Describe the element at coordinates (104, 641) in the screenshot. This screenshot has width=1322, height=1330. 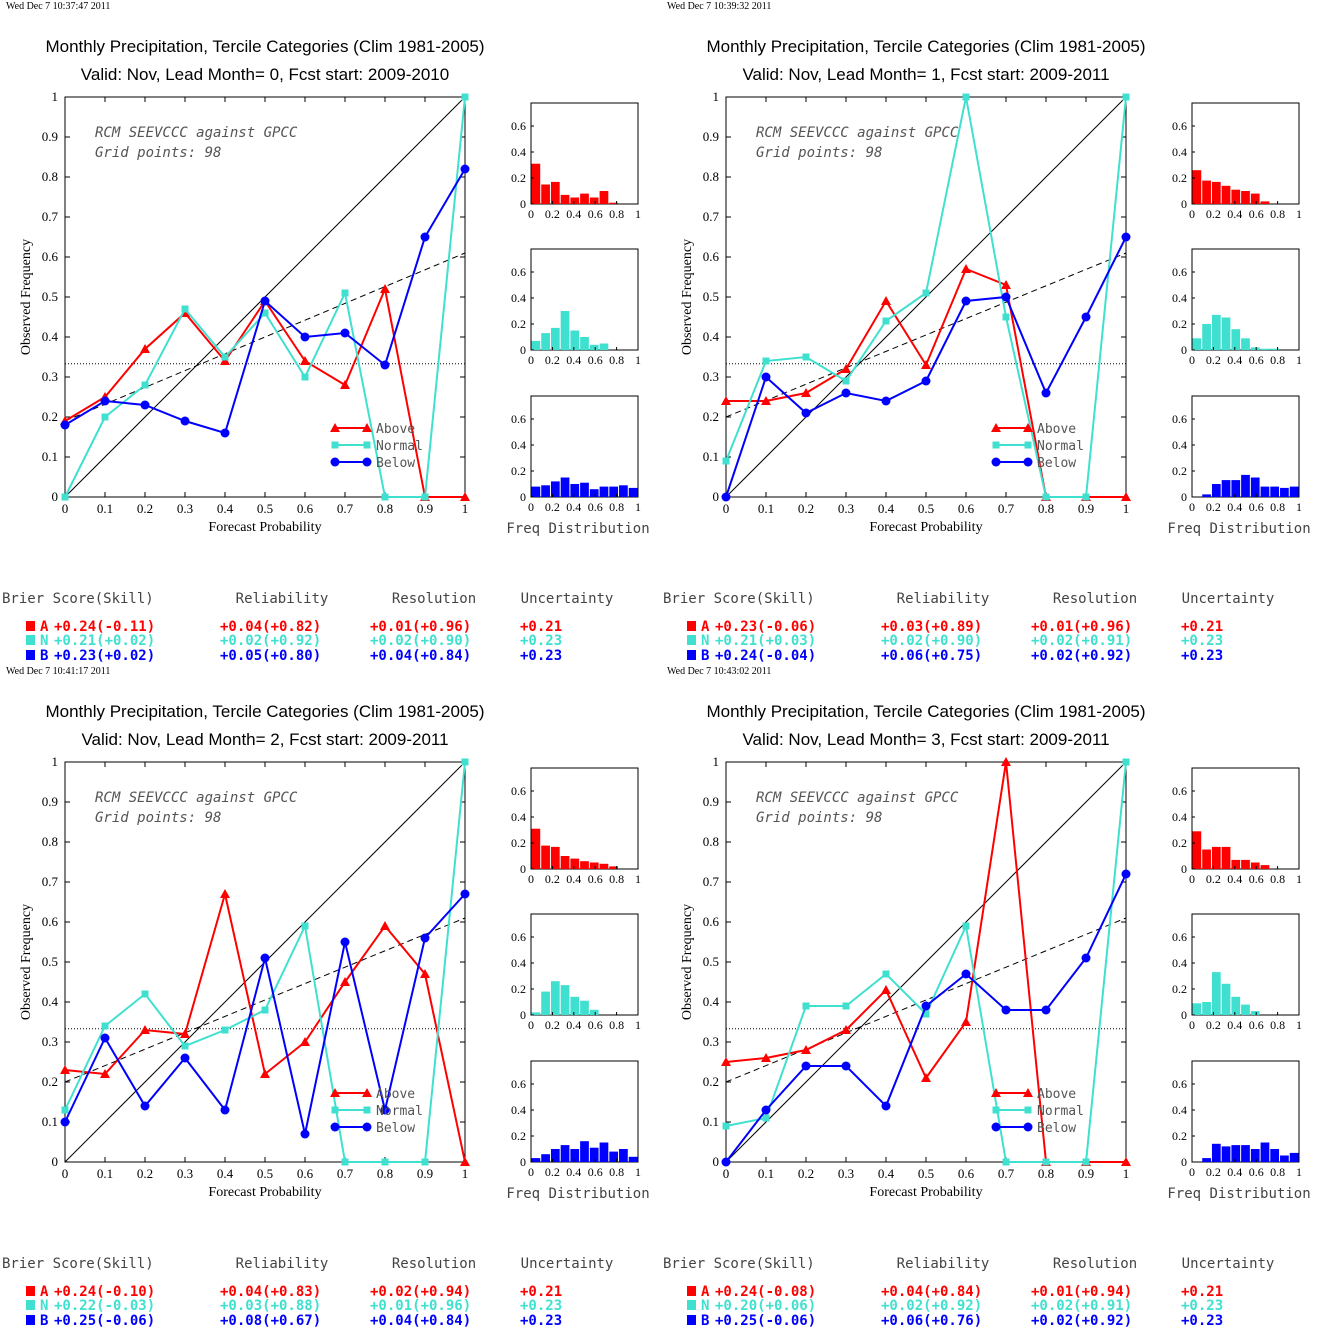
I see `score-brier: +0.21(+0.02)` at that location.